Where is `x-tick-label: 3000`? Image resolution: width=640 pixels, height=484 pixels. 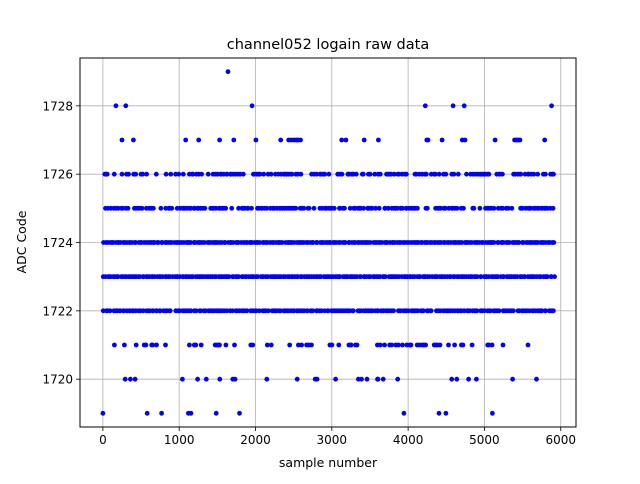 x-tick-label: 3000 is located at coordinates (332, 440).